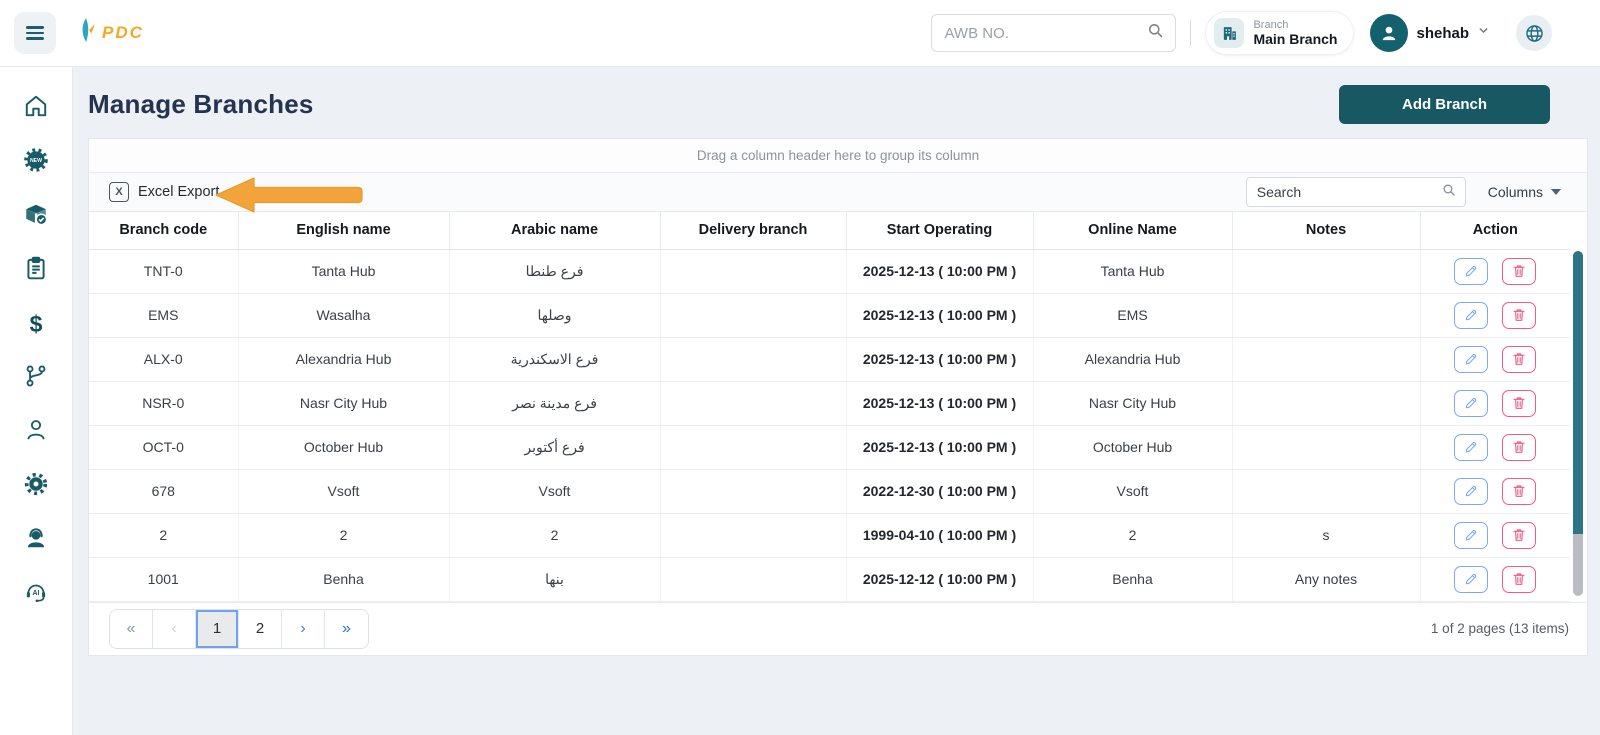  Describe the element at coordinates (164, 231) in the screenshot. I see `column-header-branch-code: Branch code` at that location.